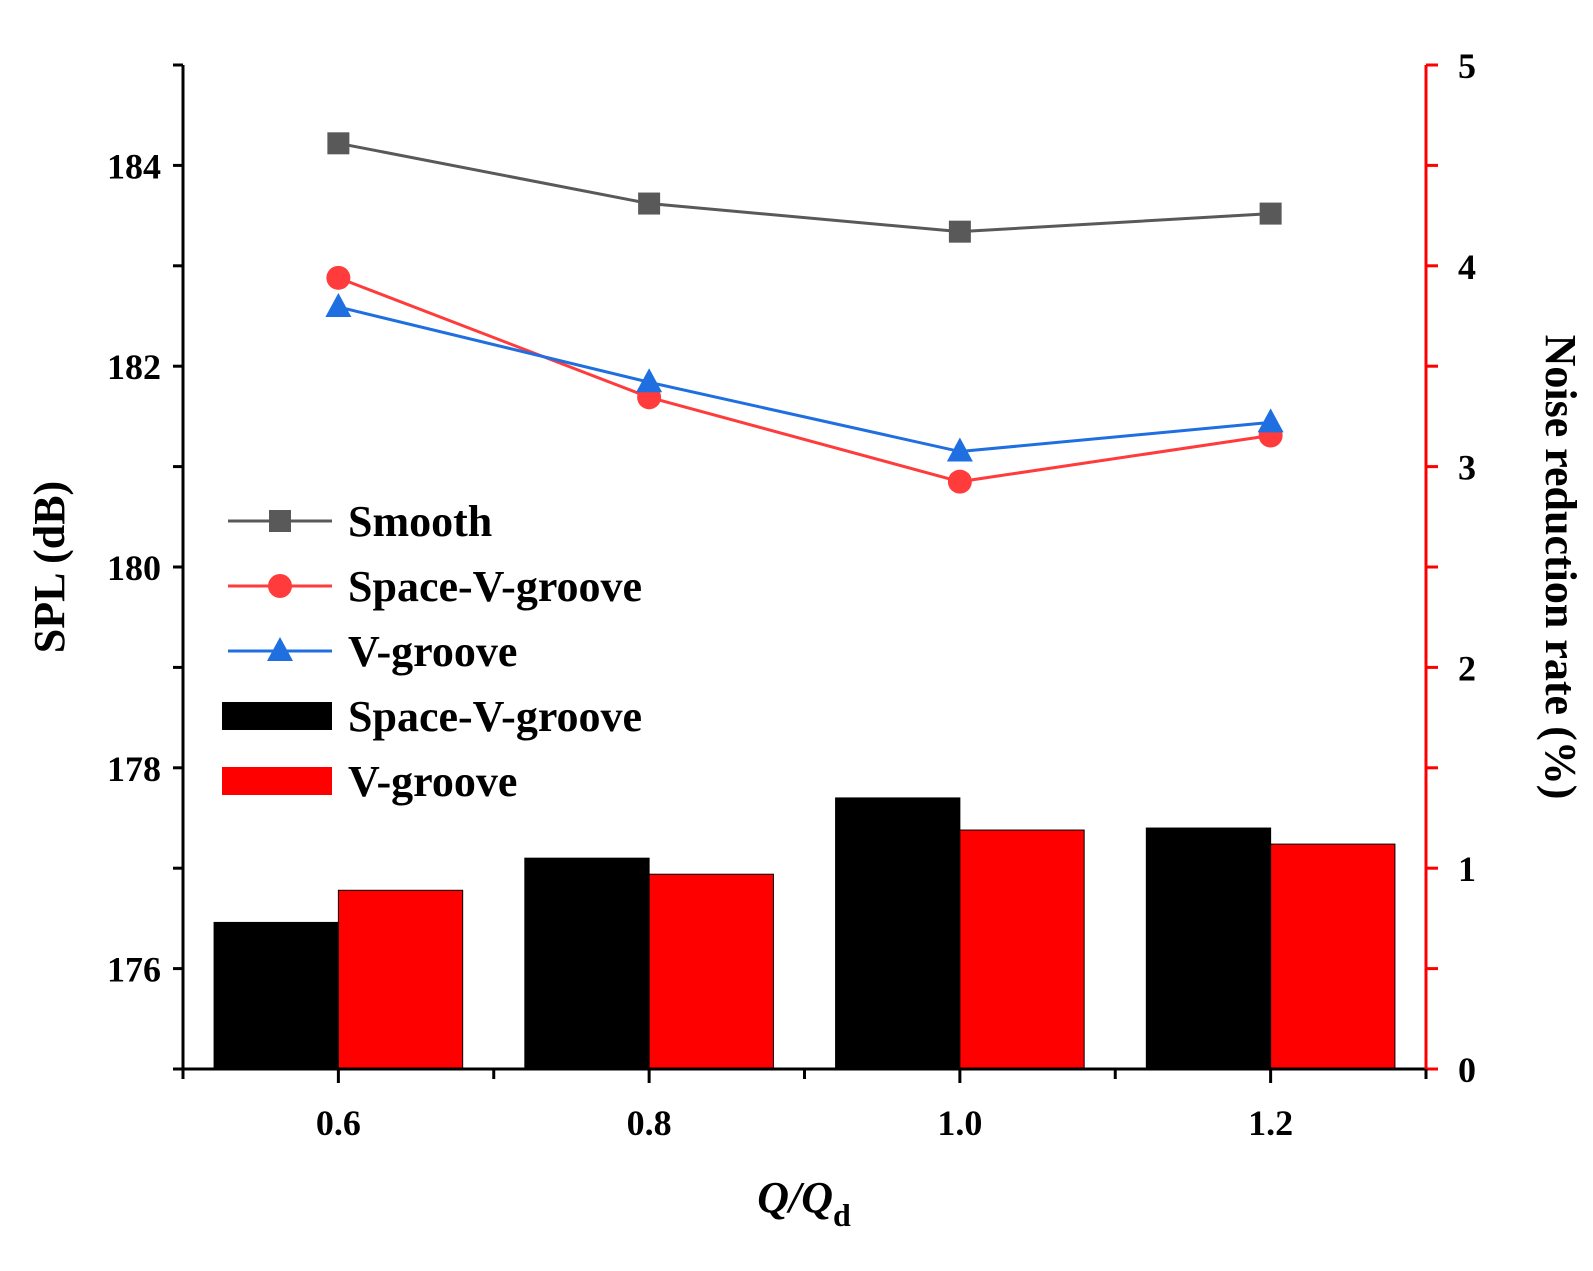 Image resolution: width=1593 pixels, height=1271 pixels. I want to click on legend-swatch-bar-space-v-groove, so click(277, 716).